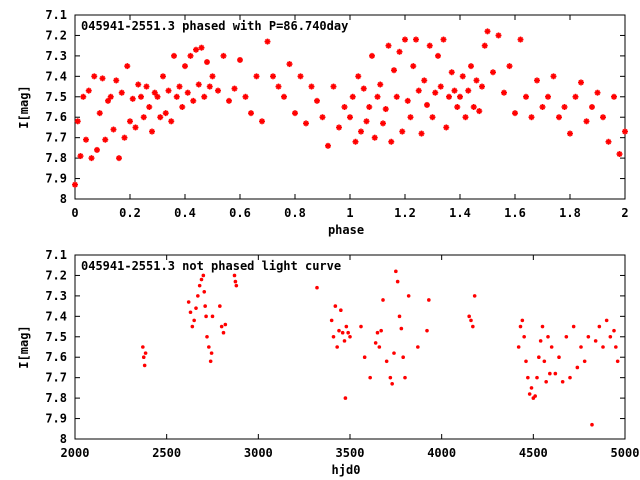  What do you see at coordinates (460, 213) in the screenshot?
I see `phased-xtick-label: 1.4` at bounding box center [460, 213].